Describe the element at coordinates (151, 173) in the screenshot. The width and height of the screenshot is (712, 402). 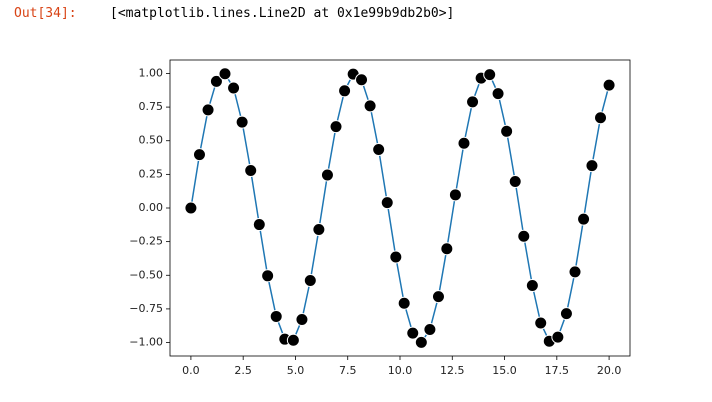
I see `y-tick-label: 0.25` at that location.